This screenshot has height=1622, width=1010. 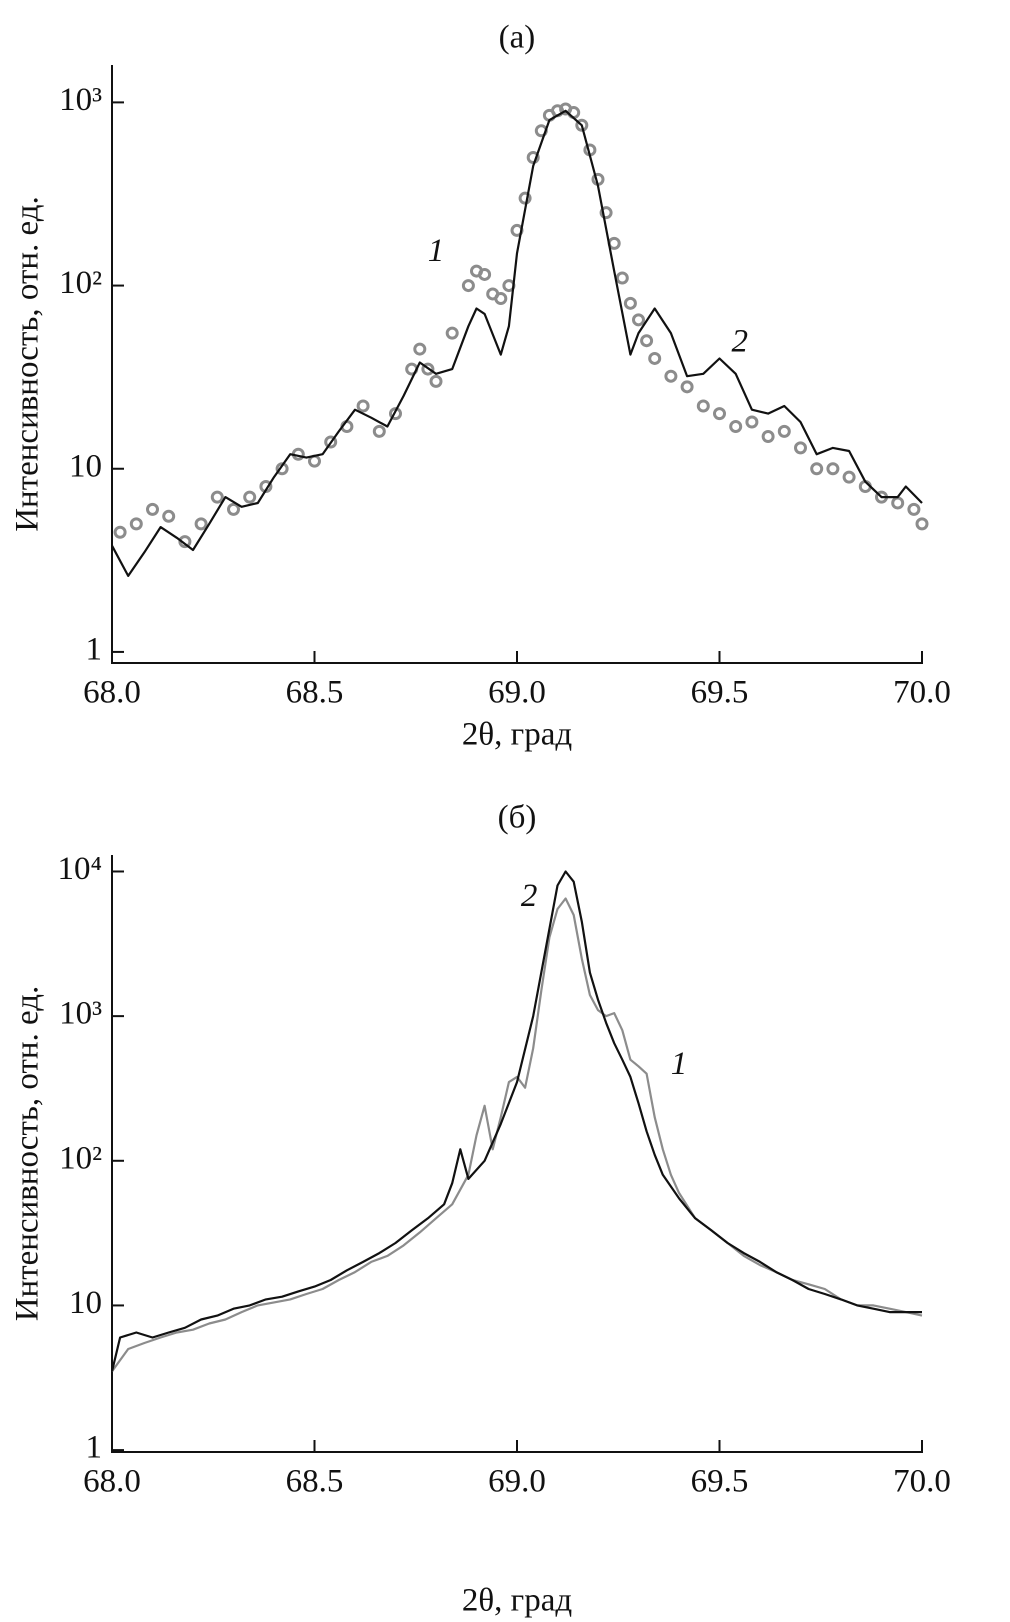 What do you see at coordinates (79, 869) in the screenshot?
I see `y-tick-label: 10⁴` at bounding box center [79, 869].